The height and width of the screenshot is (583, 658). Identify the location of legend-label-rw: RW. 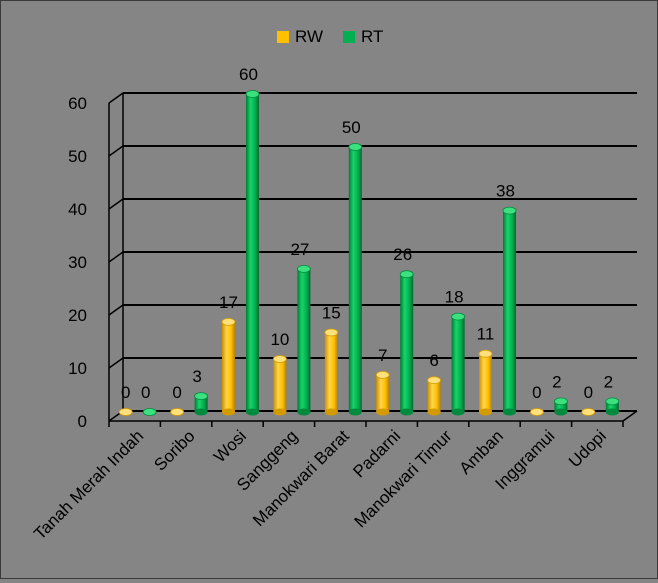
(309, 36).